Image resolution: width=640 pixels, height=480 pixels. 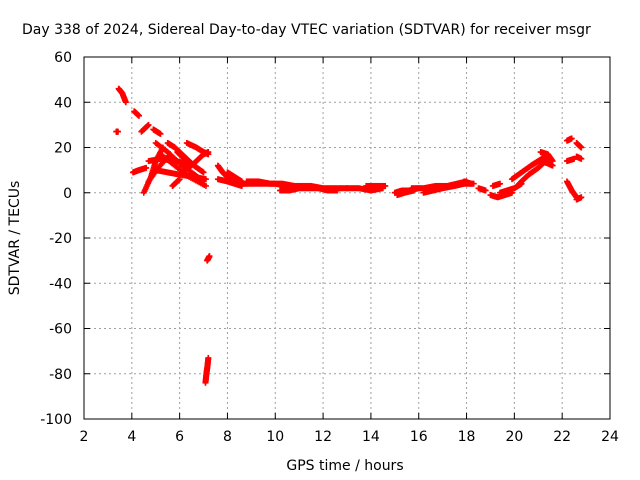 I want to click on y-axis-label: SDTVAR / TECUs, so click(x=15, y=238).